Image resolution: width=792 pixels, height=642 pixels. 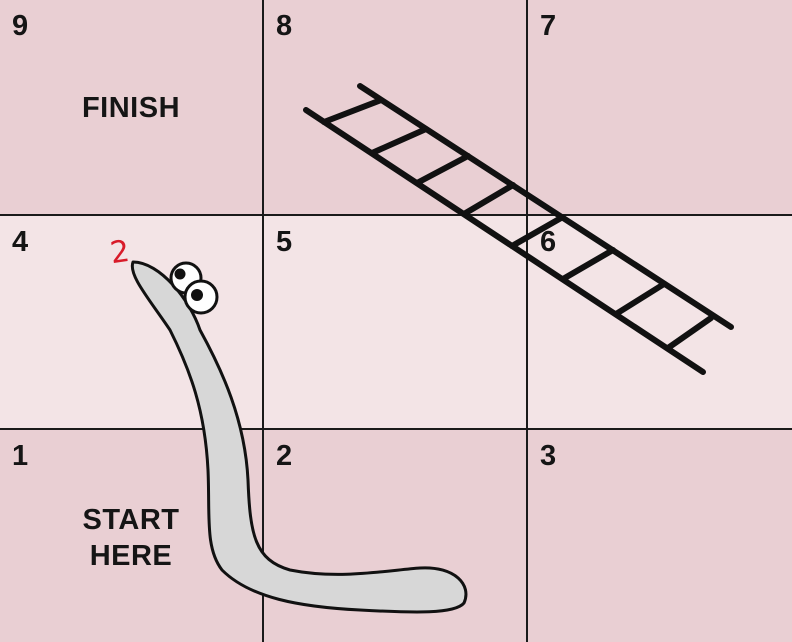 I want to click on finish-label: FINISH, so click(x=131, y=108).